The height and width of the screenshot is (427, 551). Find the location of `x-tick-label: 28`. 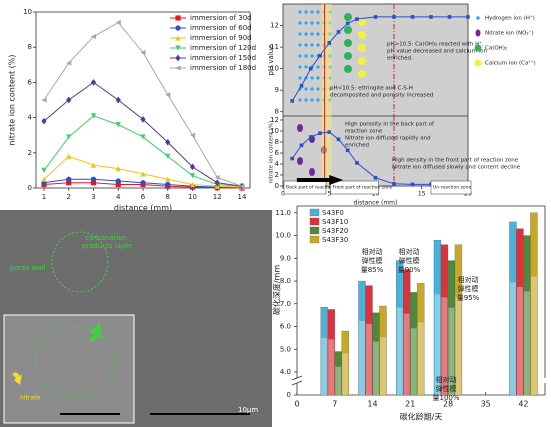

x-tick-label: 28 is located at coordinates (448, 404).